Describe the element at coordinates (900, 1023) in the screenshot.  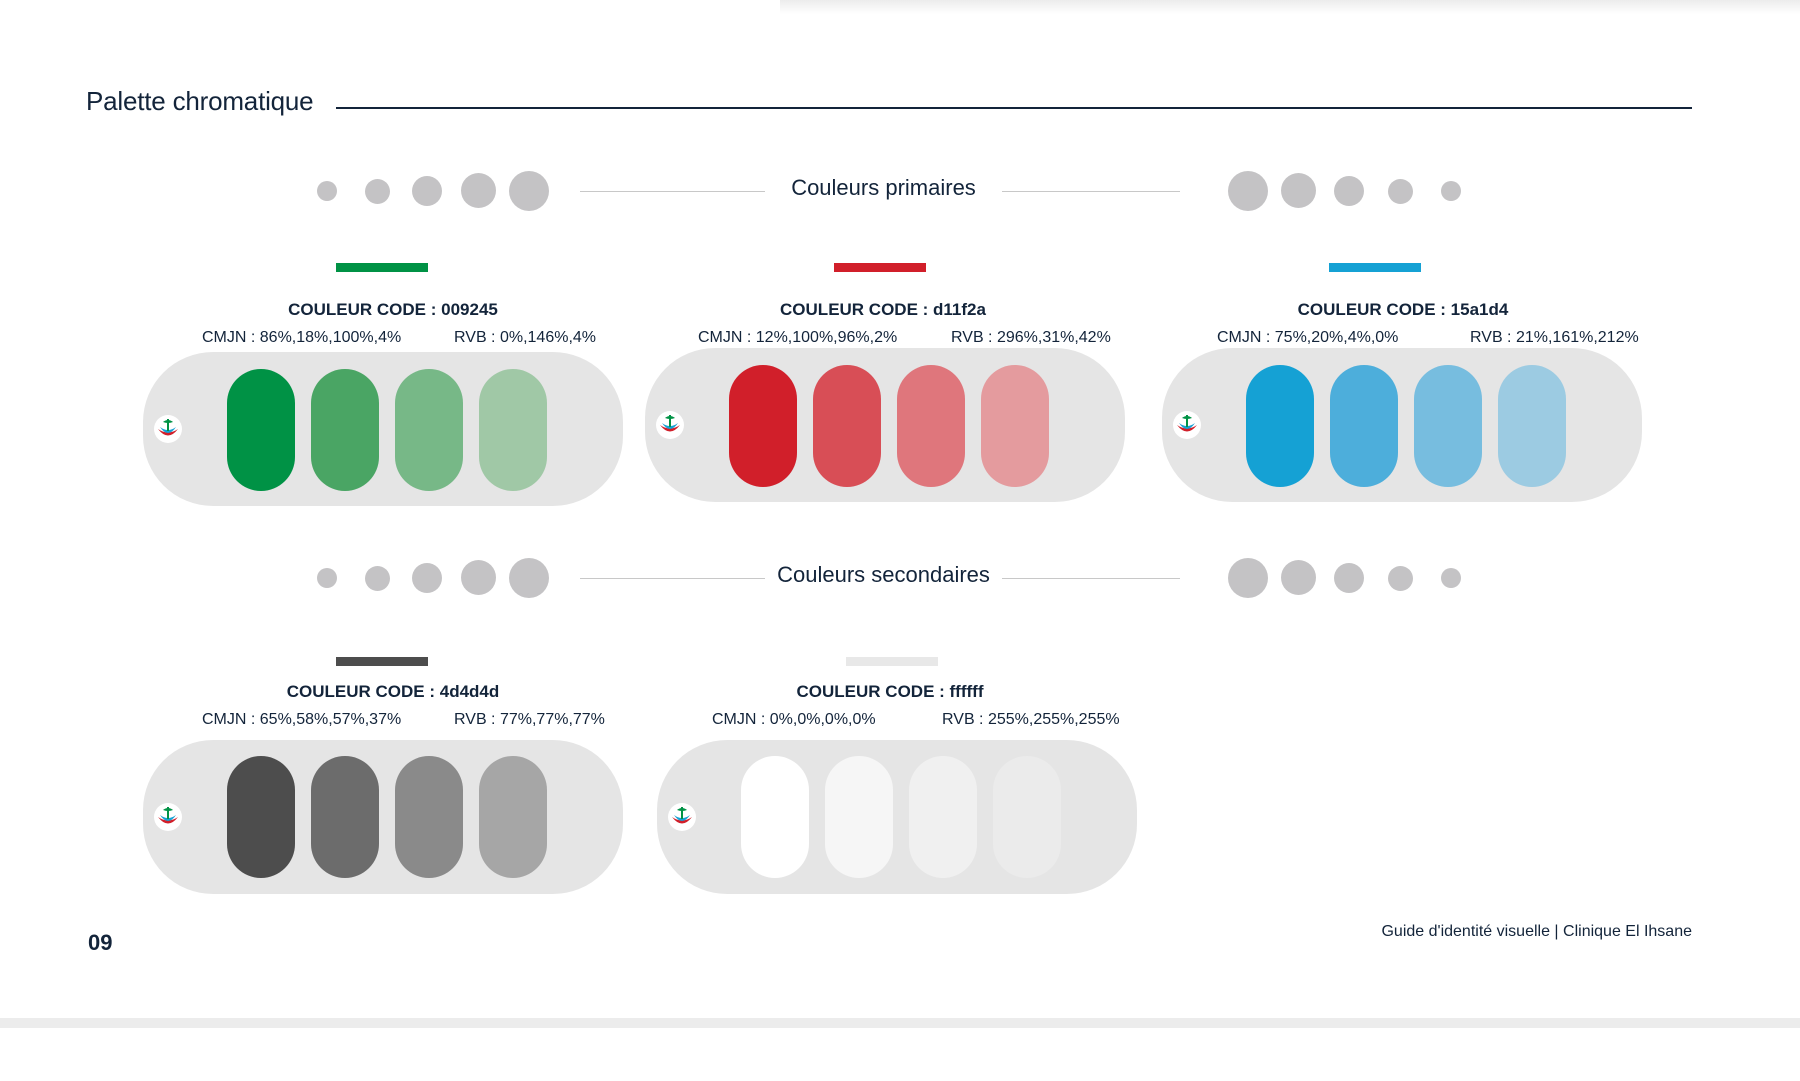
I see `bottom-band` at that location.